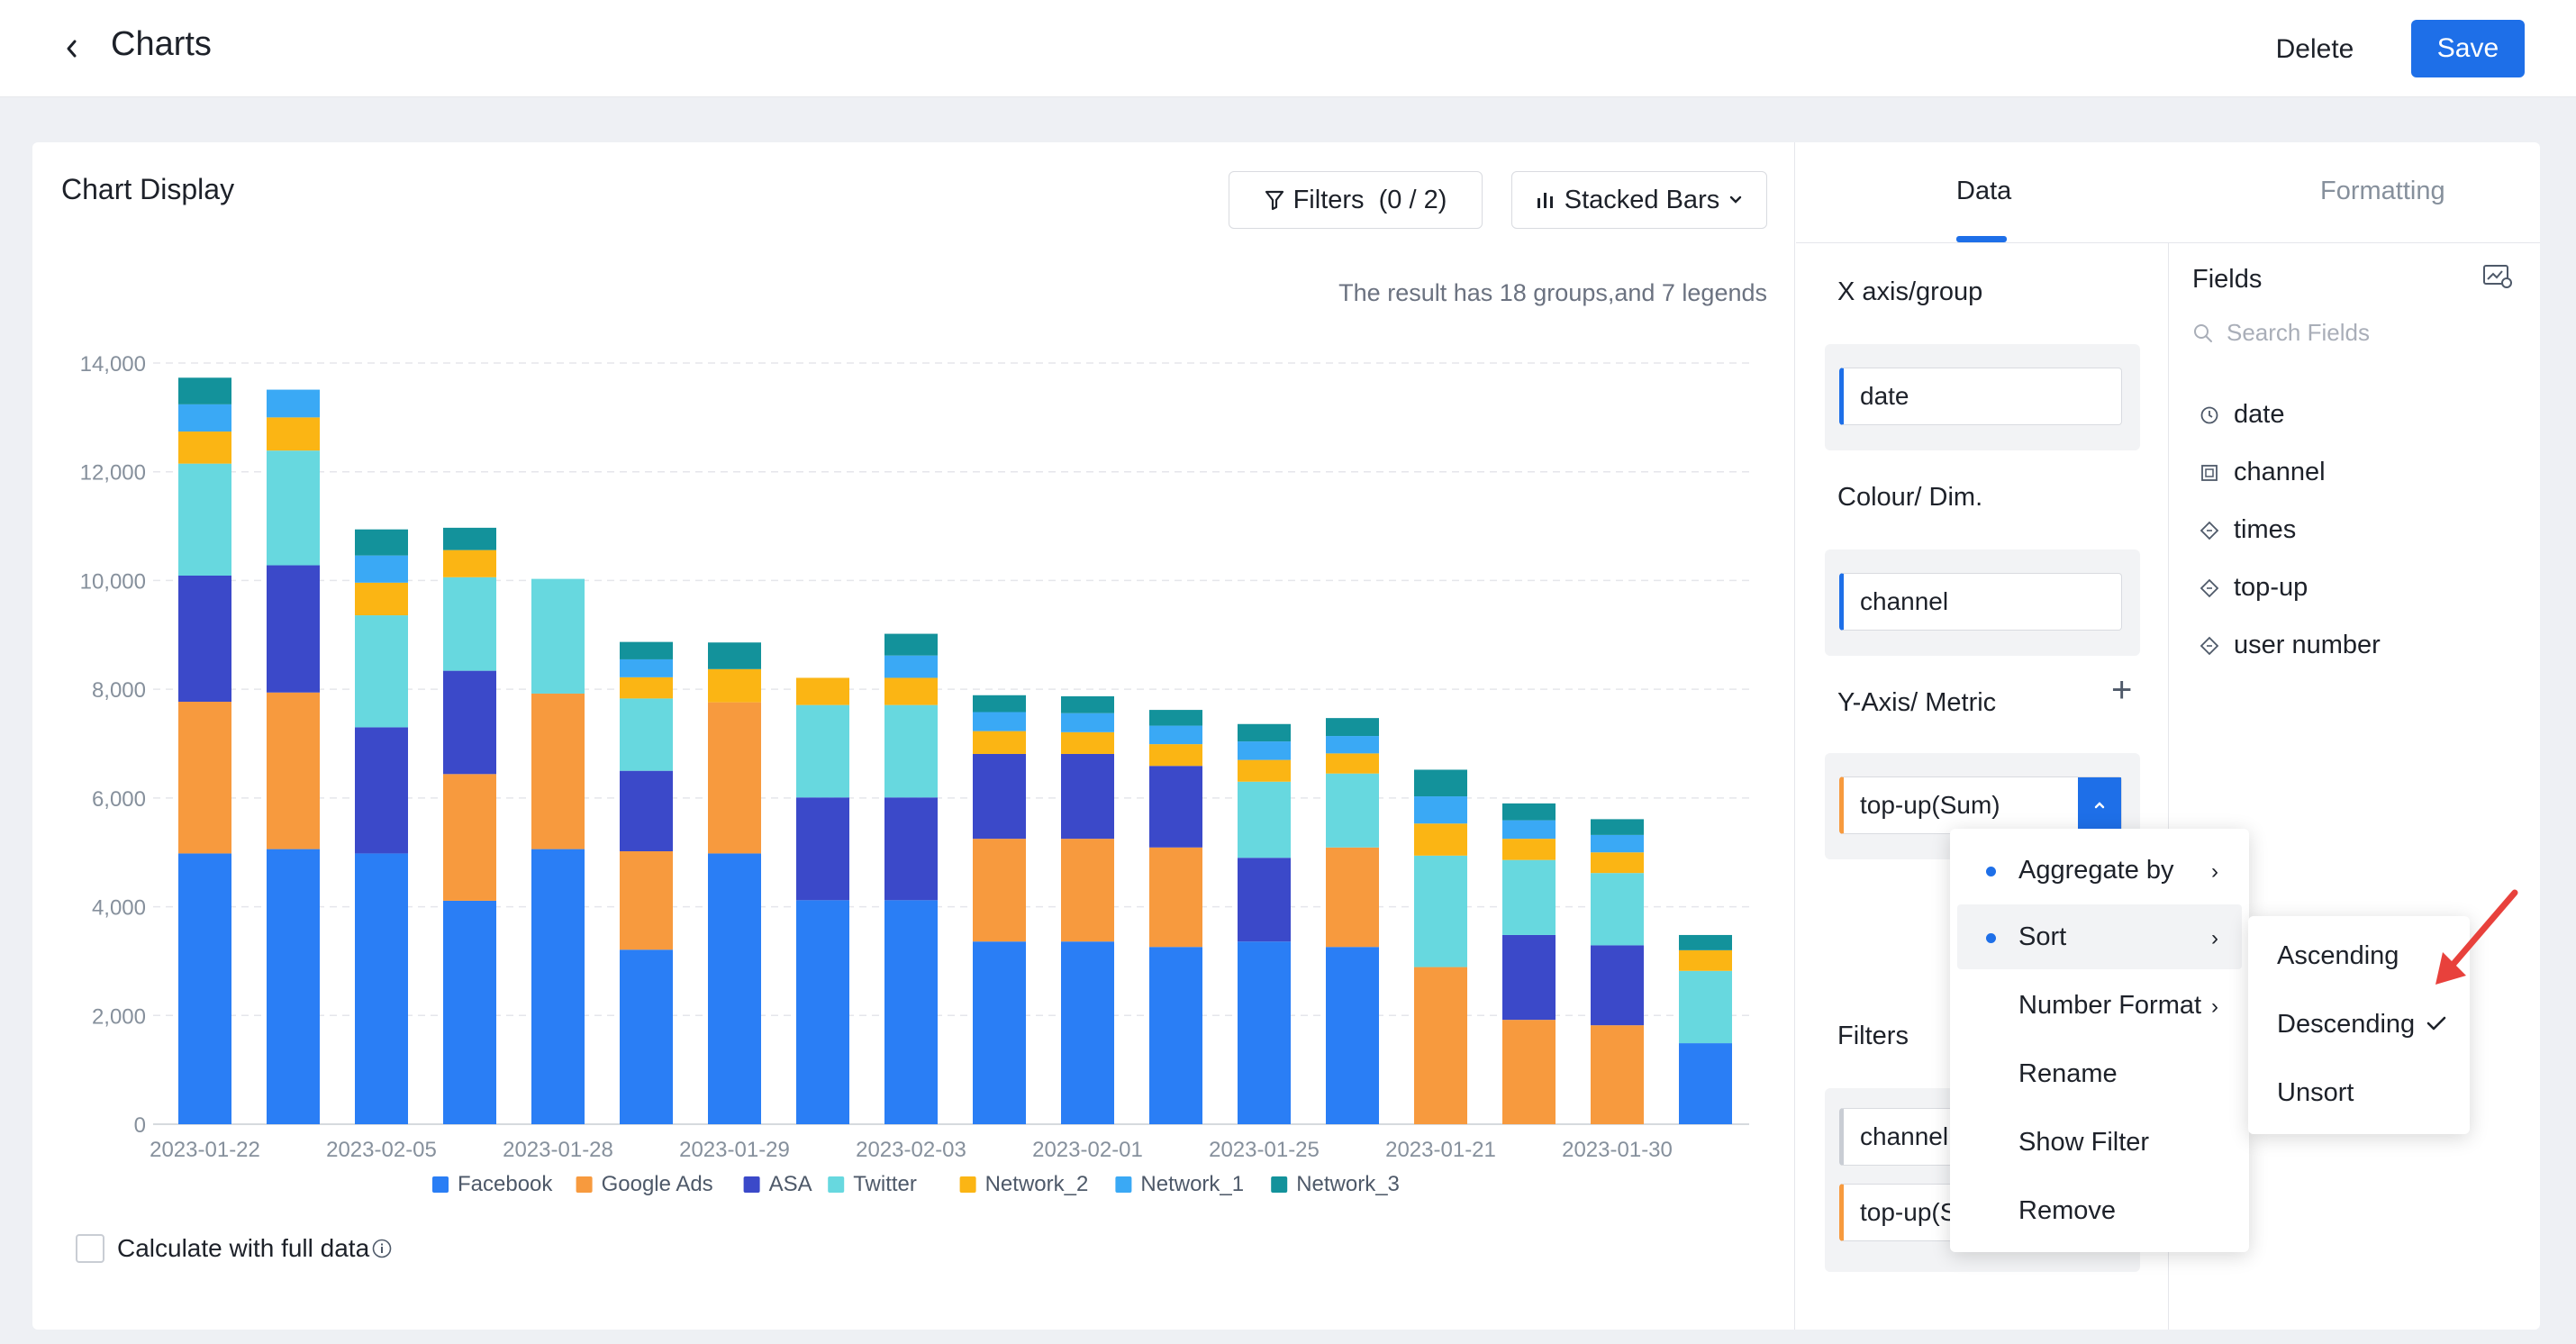  What do you see at coordinates (734, 1150) in the screenshot?
I see `x-tick-label: 2023-01-29` at bounding box center [734, 1150].